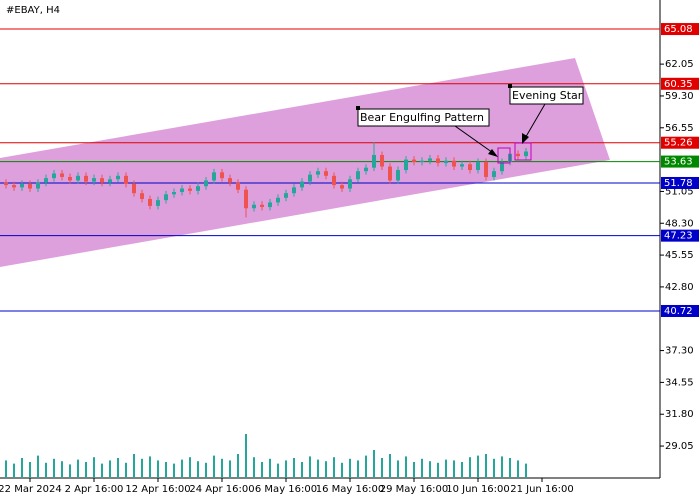 The width and height of the screenshot is (700, 500). What do you see at coordinates (679, 64) in the screenshot?
I see `y-tick-label: 62.05` at bounding box center [679, 64].